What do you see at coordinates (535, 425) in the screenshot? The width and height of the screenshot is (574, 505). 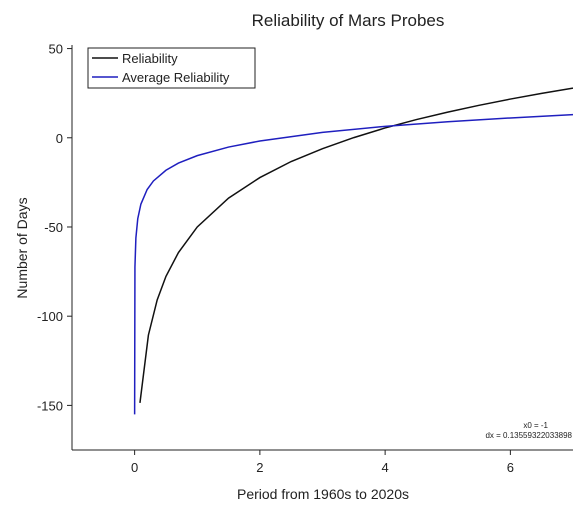 I see `annotation: x0 = -1` at bounding box center [535, 425].